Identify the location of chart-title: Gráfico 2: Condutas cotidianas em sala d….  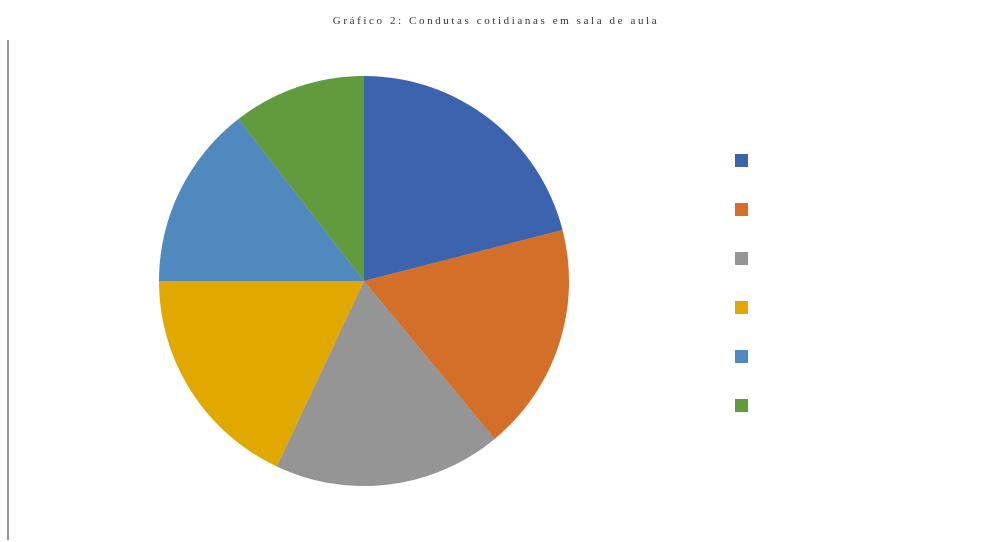
(496, 21).